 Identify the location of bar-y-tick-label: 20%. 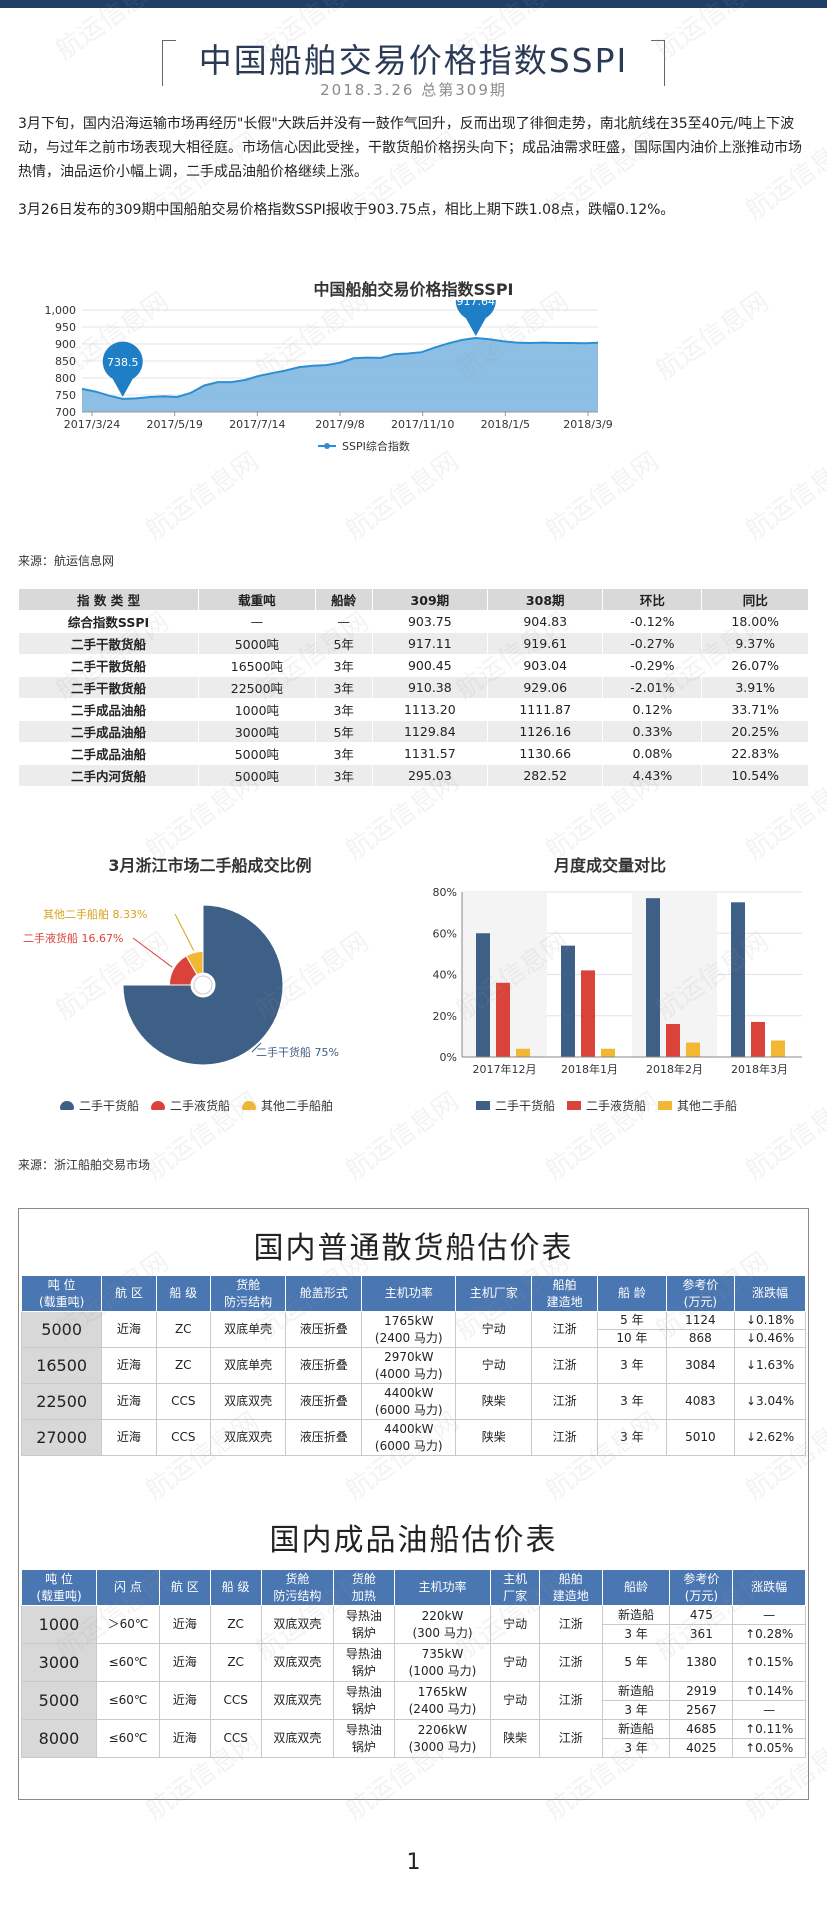
(445, 1016).